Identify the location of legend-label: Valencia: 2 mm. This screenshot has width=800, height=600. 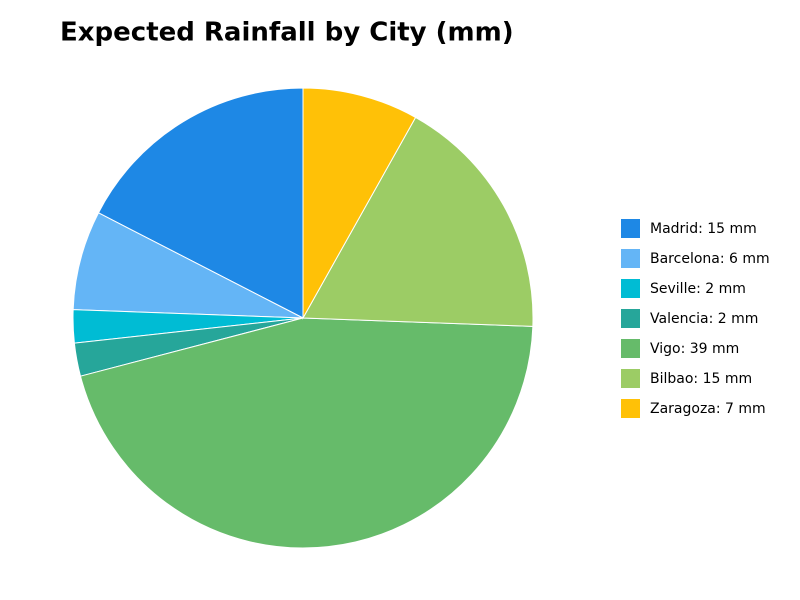
(704, 319).